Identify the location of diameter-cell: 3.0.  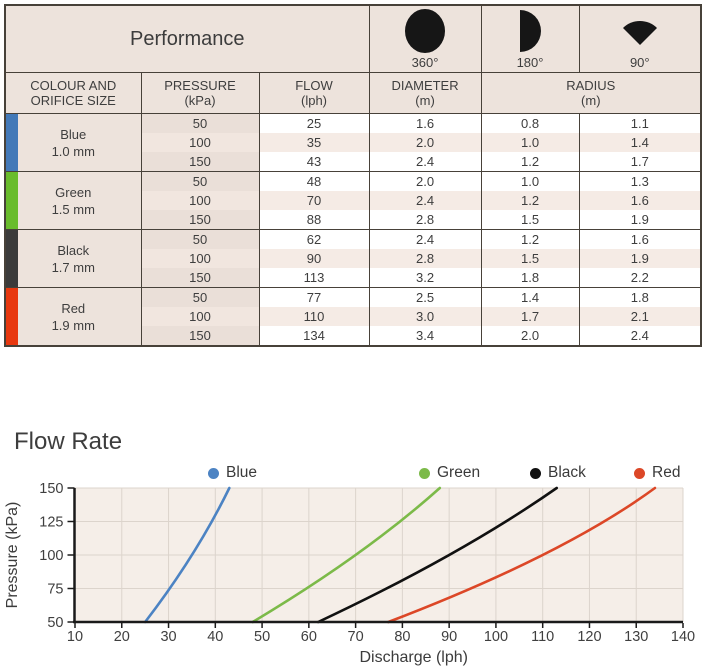
(425, 316).